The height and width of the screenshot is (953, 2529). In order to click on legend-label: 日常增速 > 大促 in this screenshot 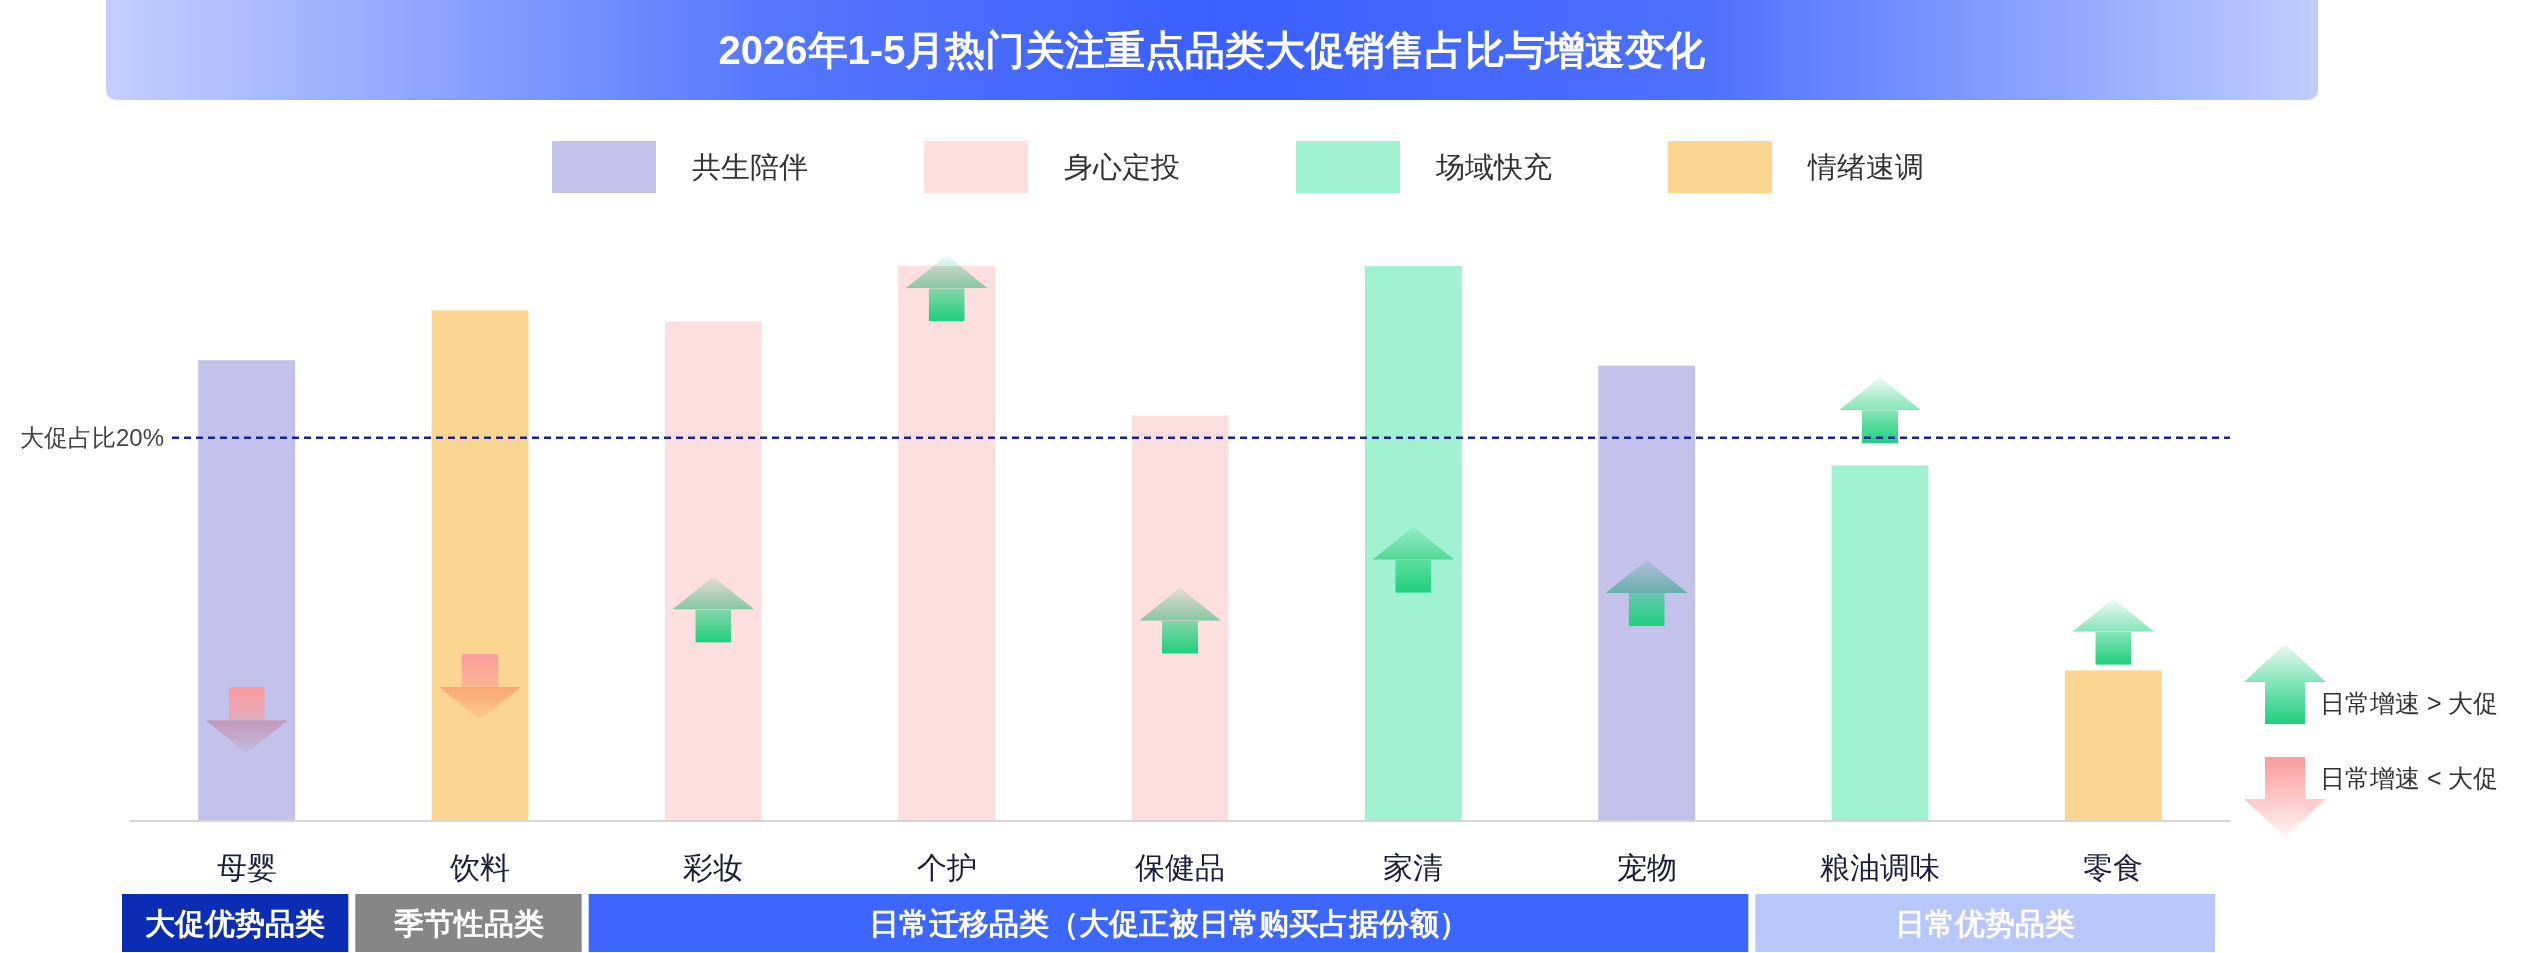, I will do `click(2409, 703)`.